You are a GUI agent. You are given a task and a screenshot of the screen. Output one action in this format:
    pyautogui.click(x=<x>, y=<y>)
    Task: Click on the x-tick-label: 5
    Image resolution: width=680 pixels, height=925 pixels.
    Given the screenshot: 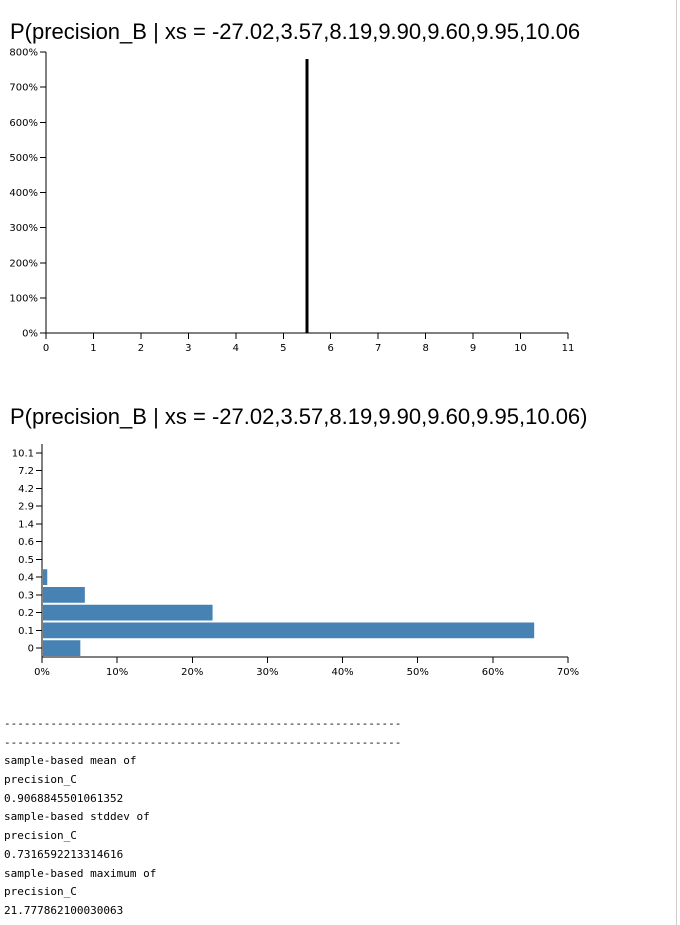 What is the action you would take?
    pyautogui.click(x=283, y=348)
    